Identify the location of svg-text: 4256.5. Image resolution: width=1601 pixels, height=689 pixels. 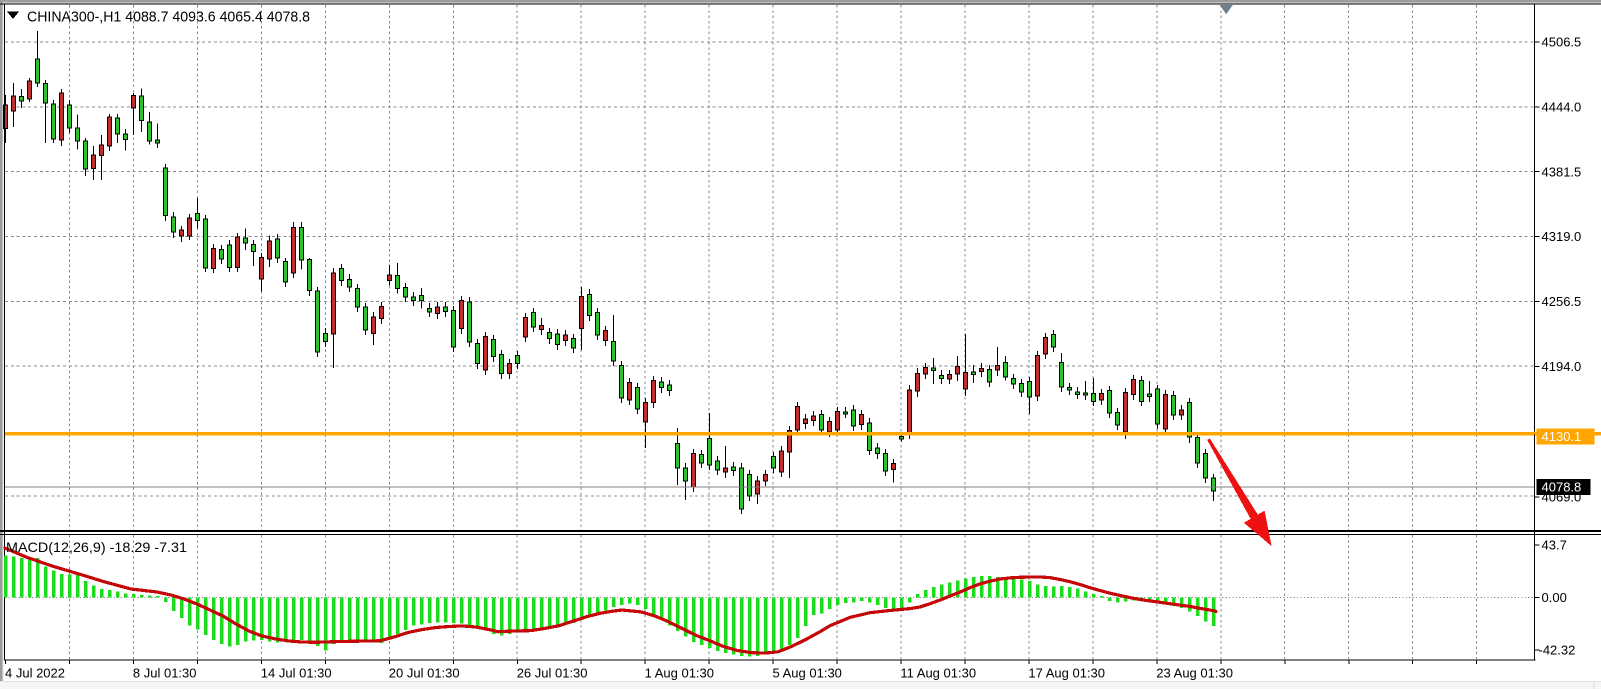
(1562, 301).